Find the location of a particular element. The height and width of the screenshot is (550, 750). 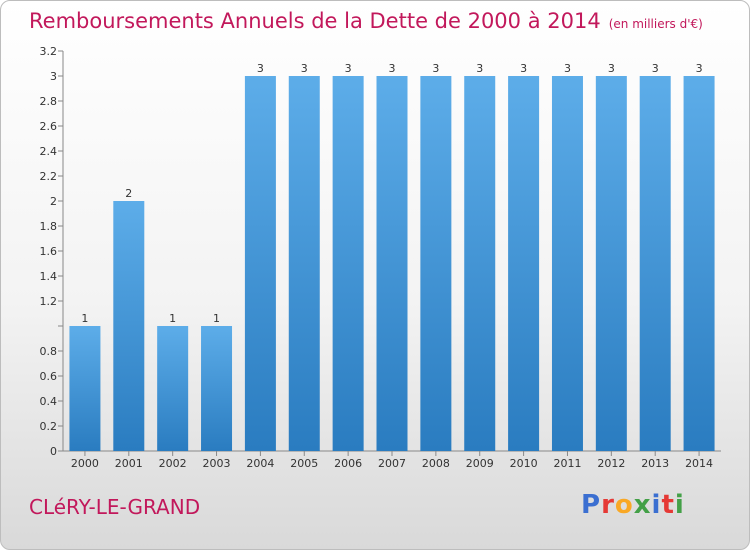

x-tick-label: 2003 is located at coordinates (217, 463).